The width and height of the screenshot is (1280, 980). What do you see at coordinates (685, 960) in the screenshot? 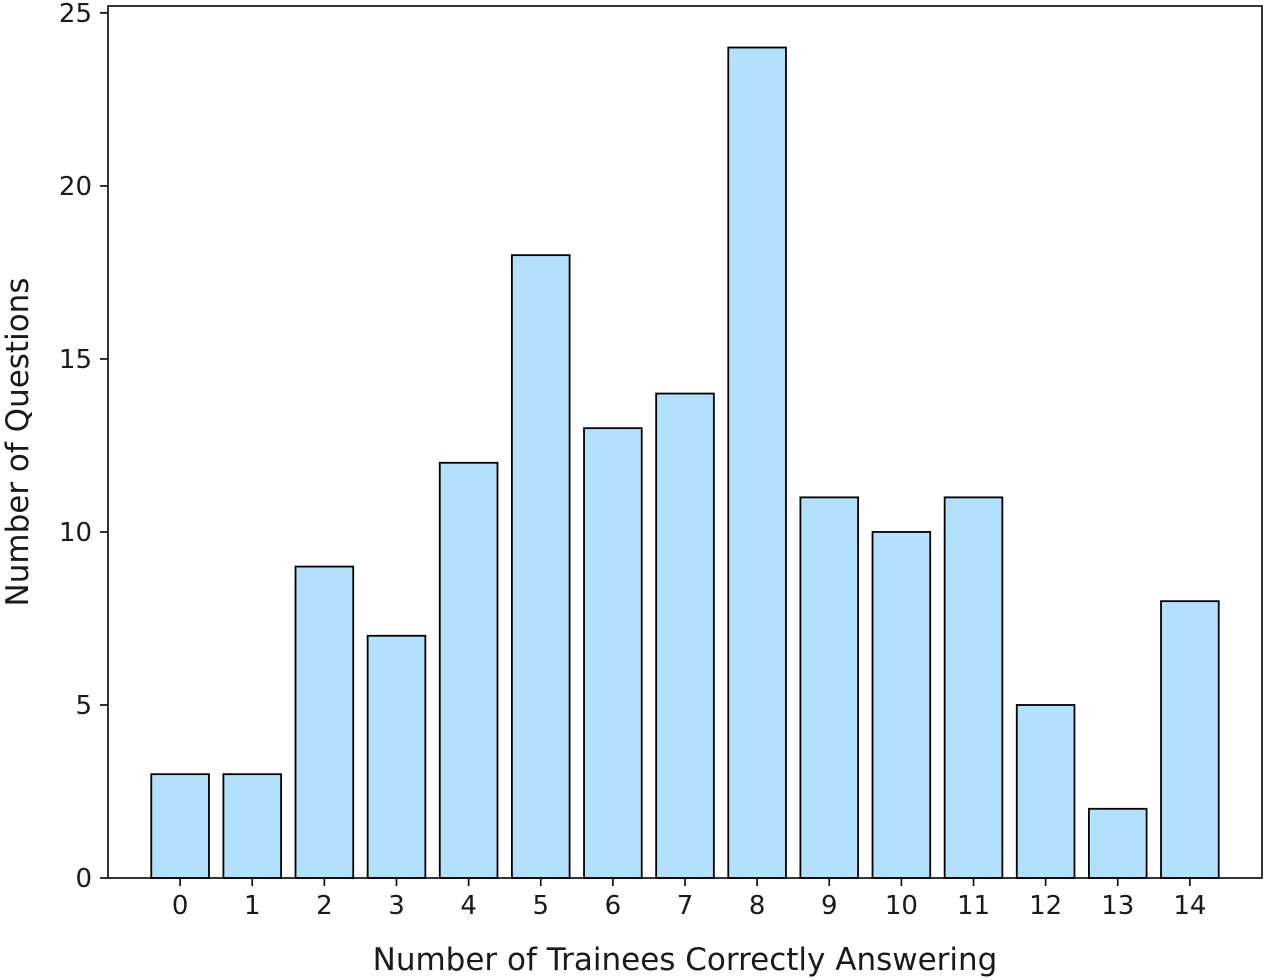
I see `x-axis-title: Number of Trainees Correctly Answering` at bounding box center [685, 960].